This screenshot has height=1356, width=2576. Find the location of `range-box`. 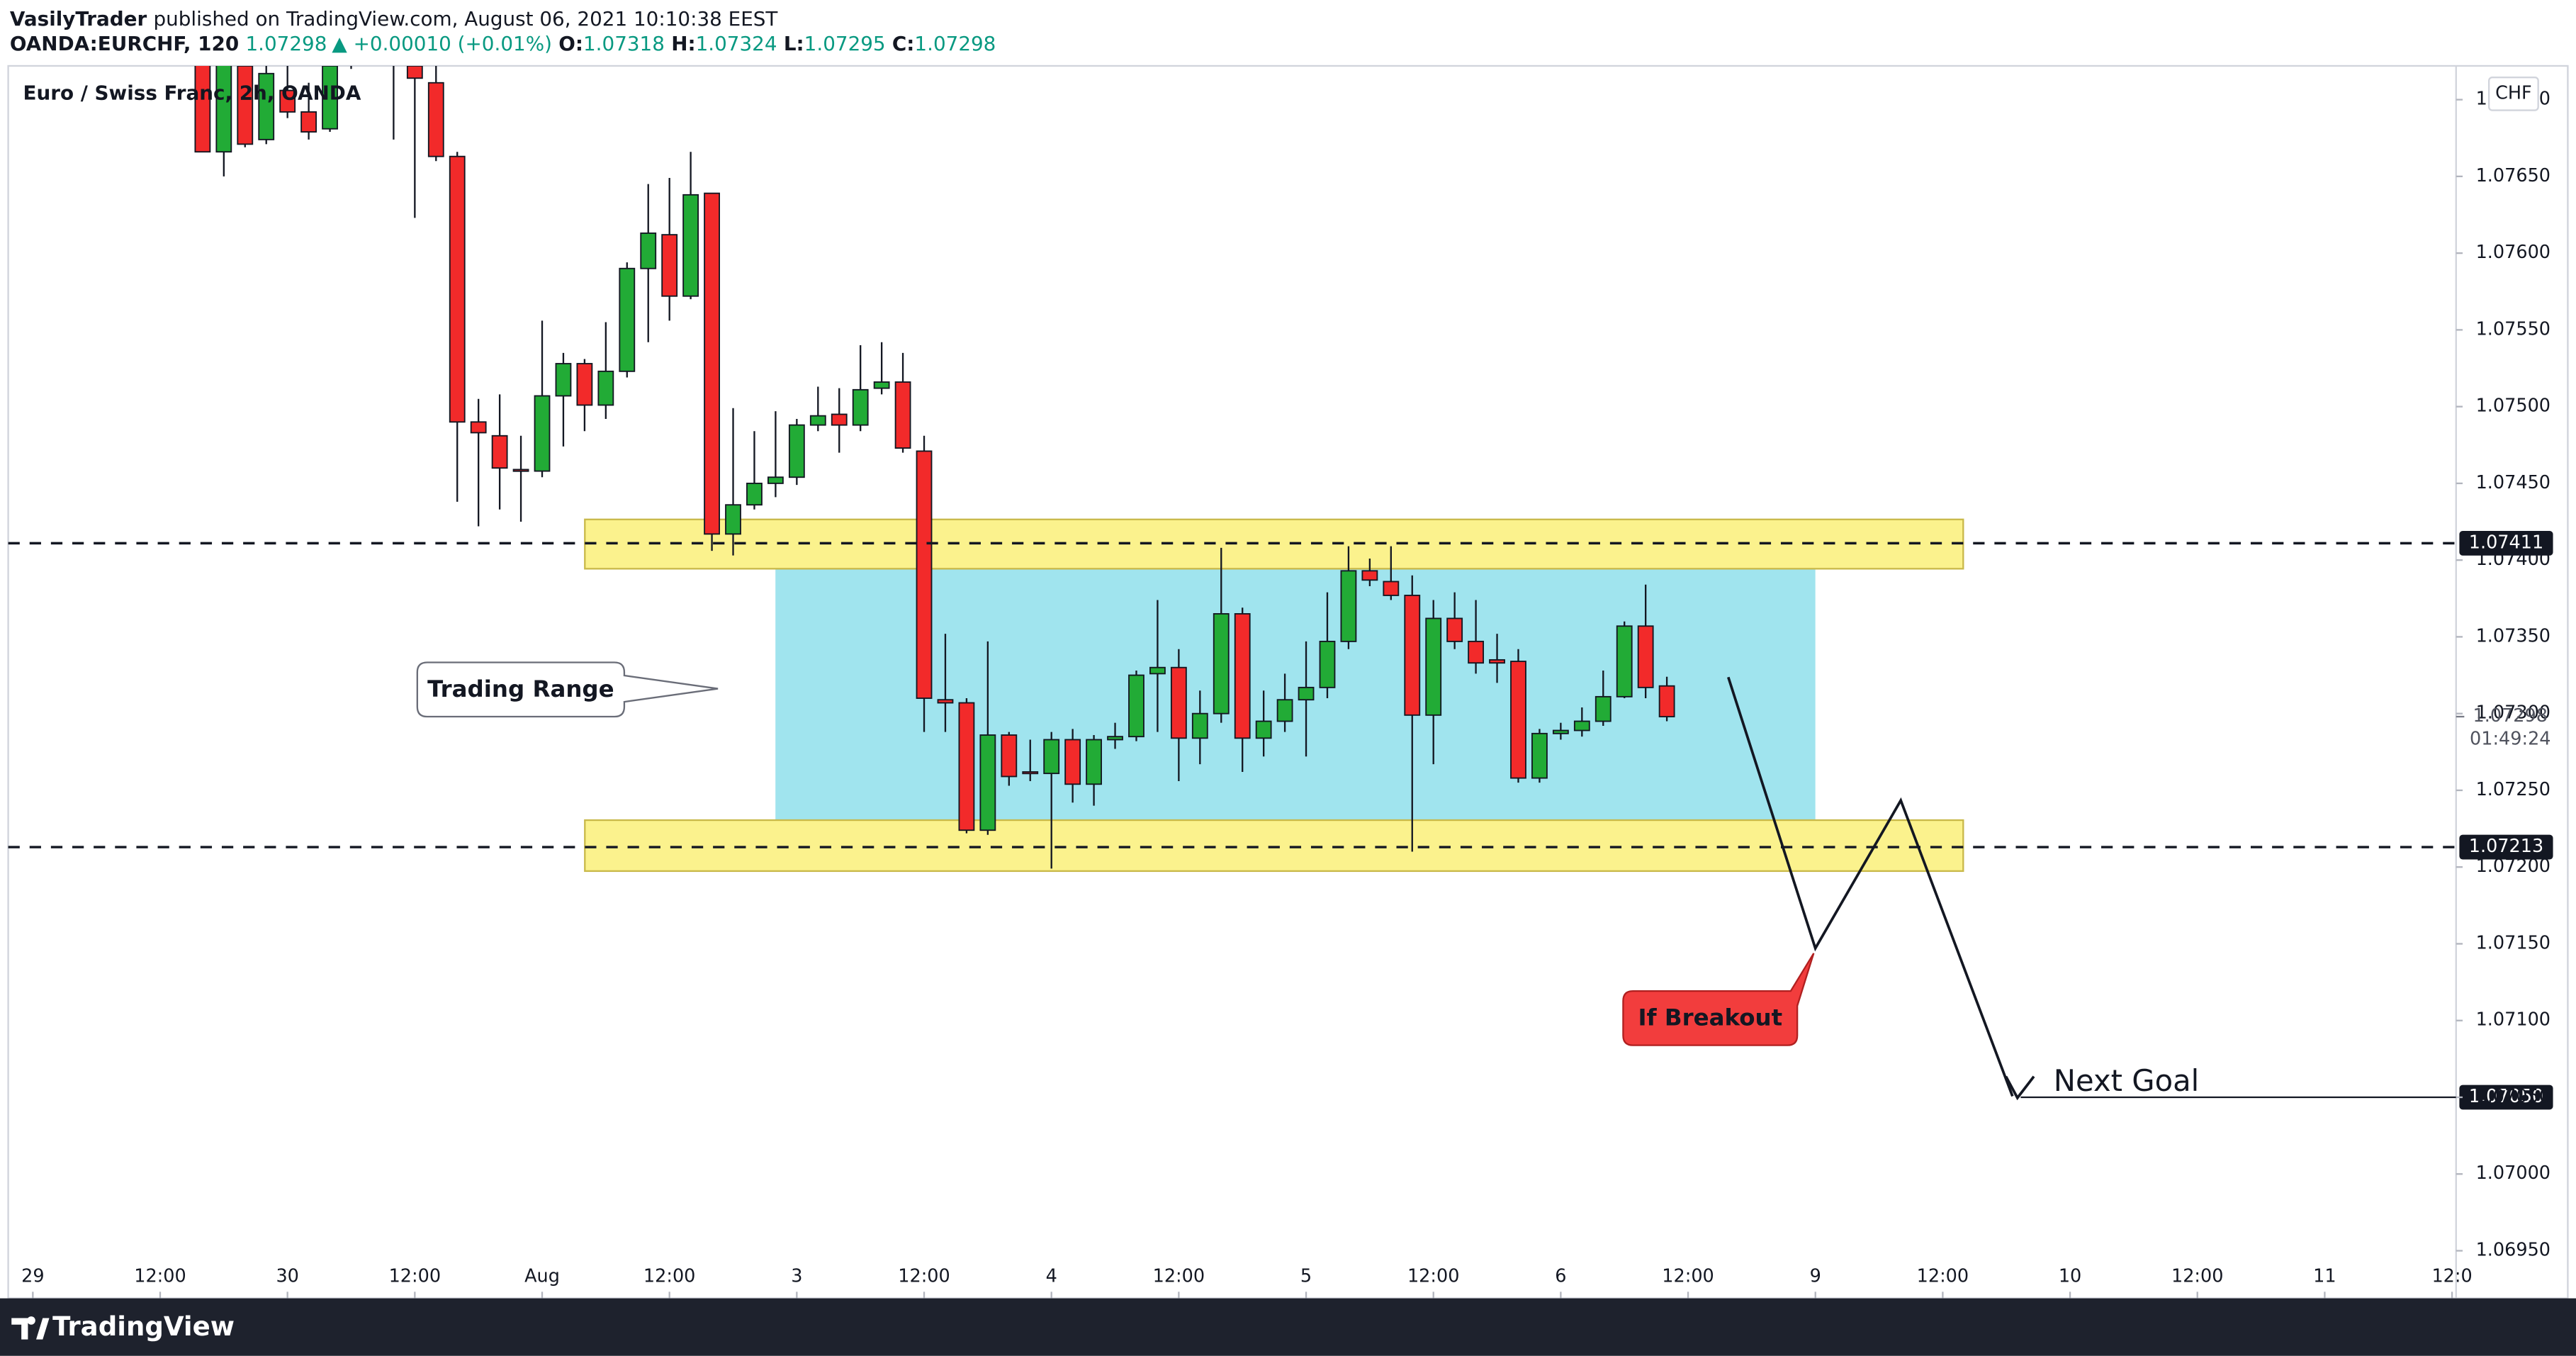

range-box is located at coordinates (1295, 694).